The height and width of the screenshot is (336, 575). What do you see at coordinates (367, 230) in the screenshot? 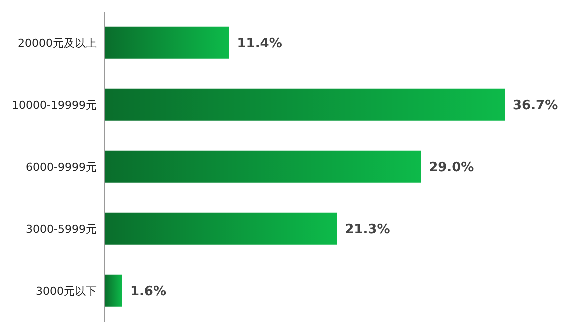
I see `data-label: 21.3%` at bounding box center [367, 230].